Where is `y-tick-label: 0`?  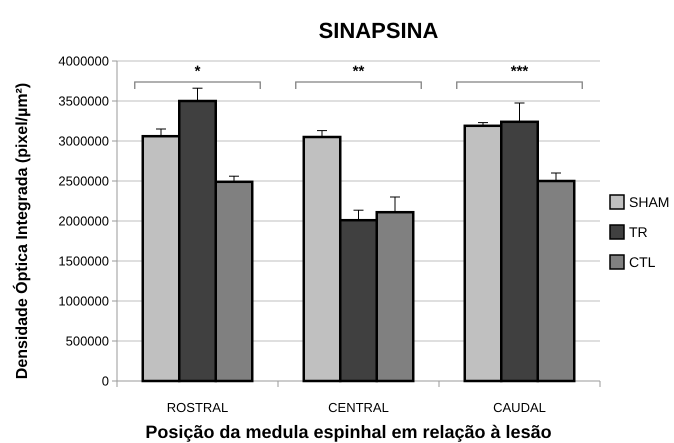
y-tick-label: 0 is located at coordinates (105, 381).